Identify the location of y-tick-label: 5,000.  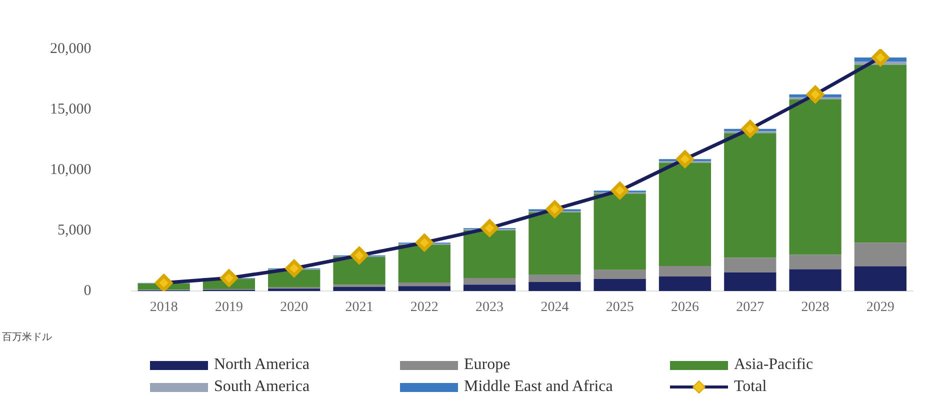
(75, 230).